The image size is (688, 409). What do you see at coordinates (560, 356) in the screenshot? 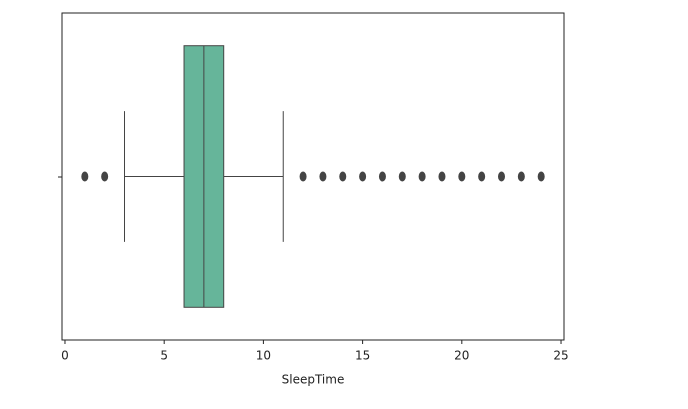
I see `x-tick-label: 25` at bounding box center [560, 356].